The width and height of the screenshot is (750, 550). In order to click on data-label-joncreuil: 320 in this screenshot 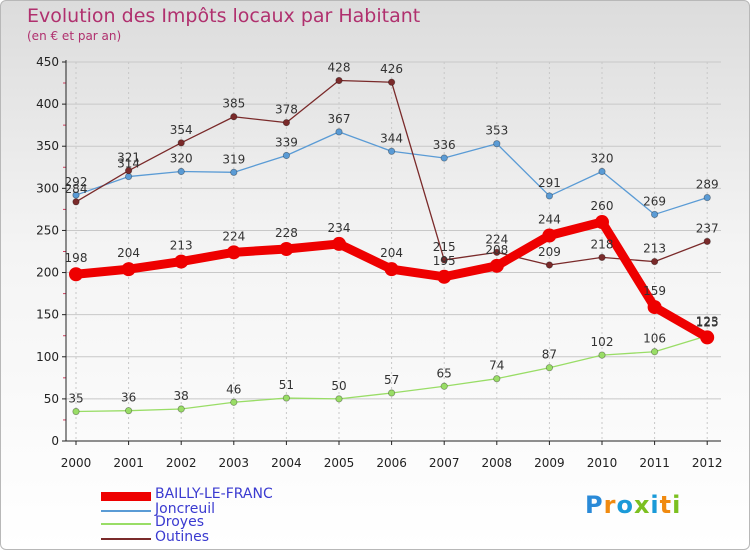, I will do `click(181, 158)`.